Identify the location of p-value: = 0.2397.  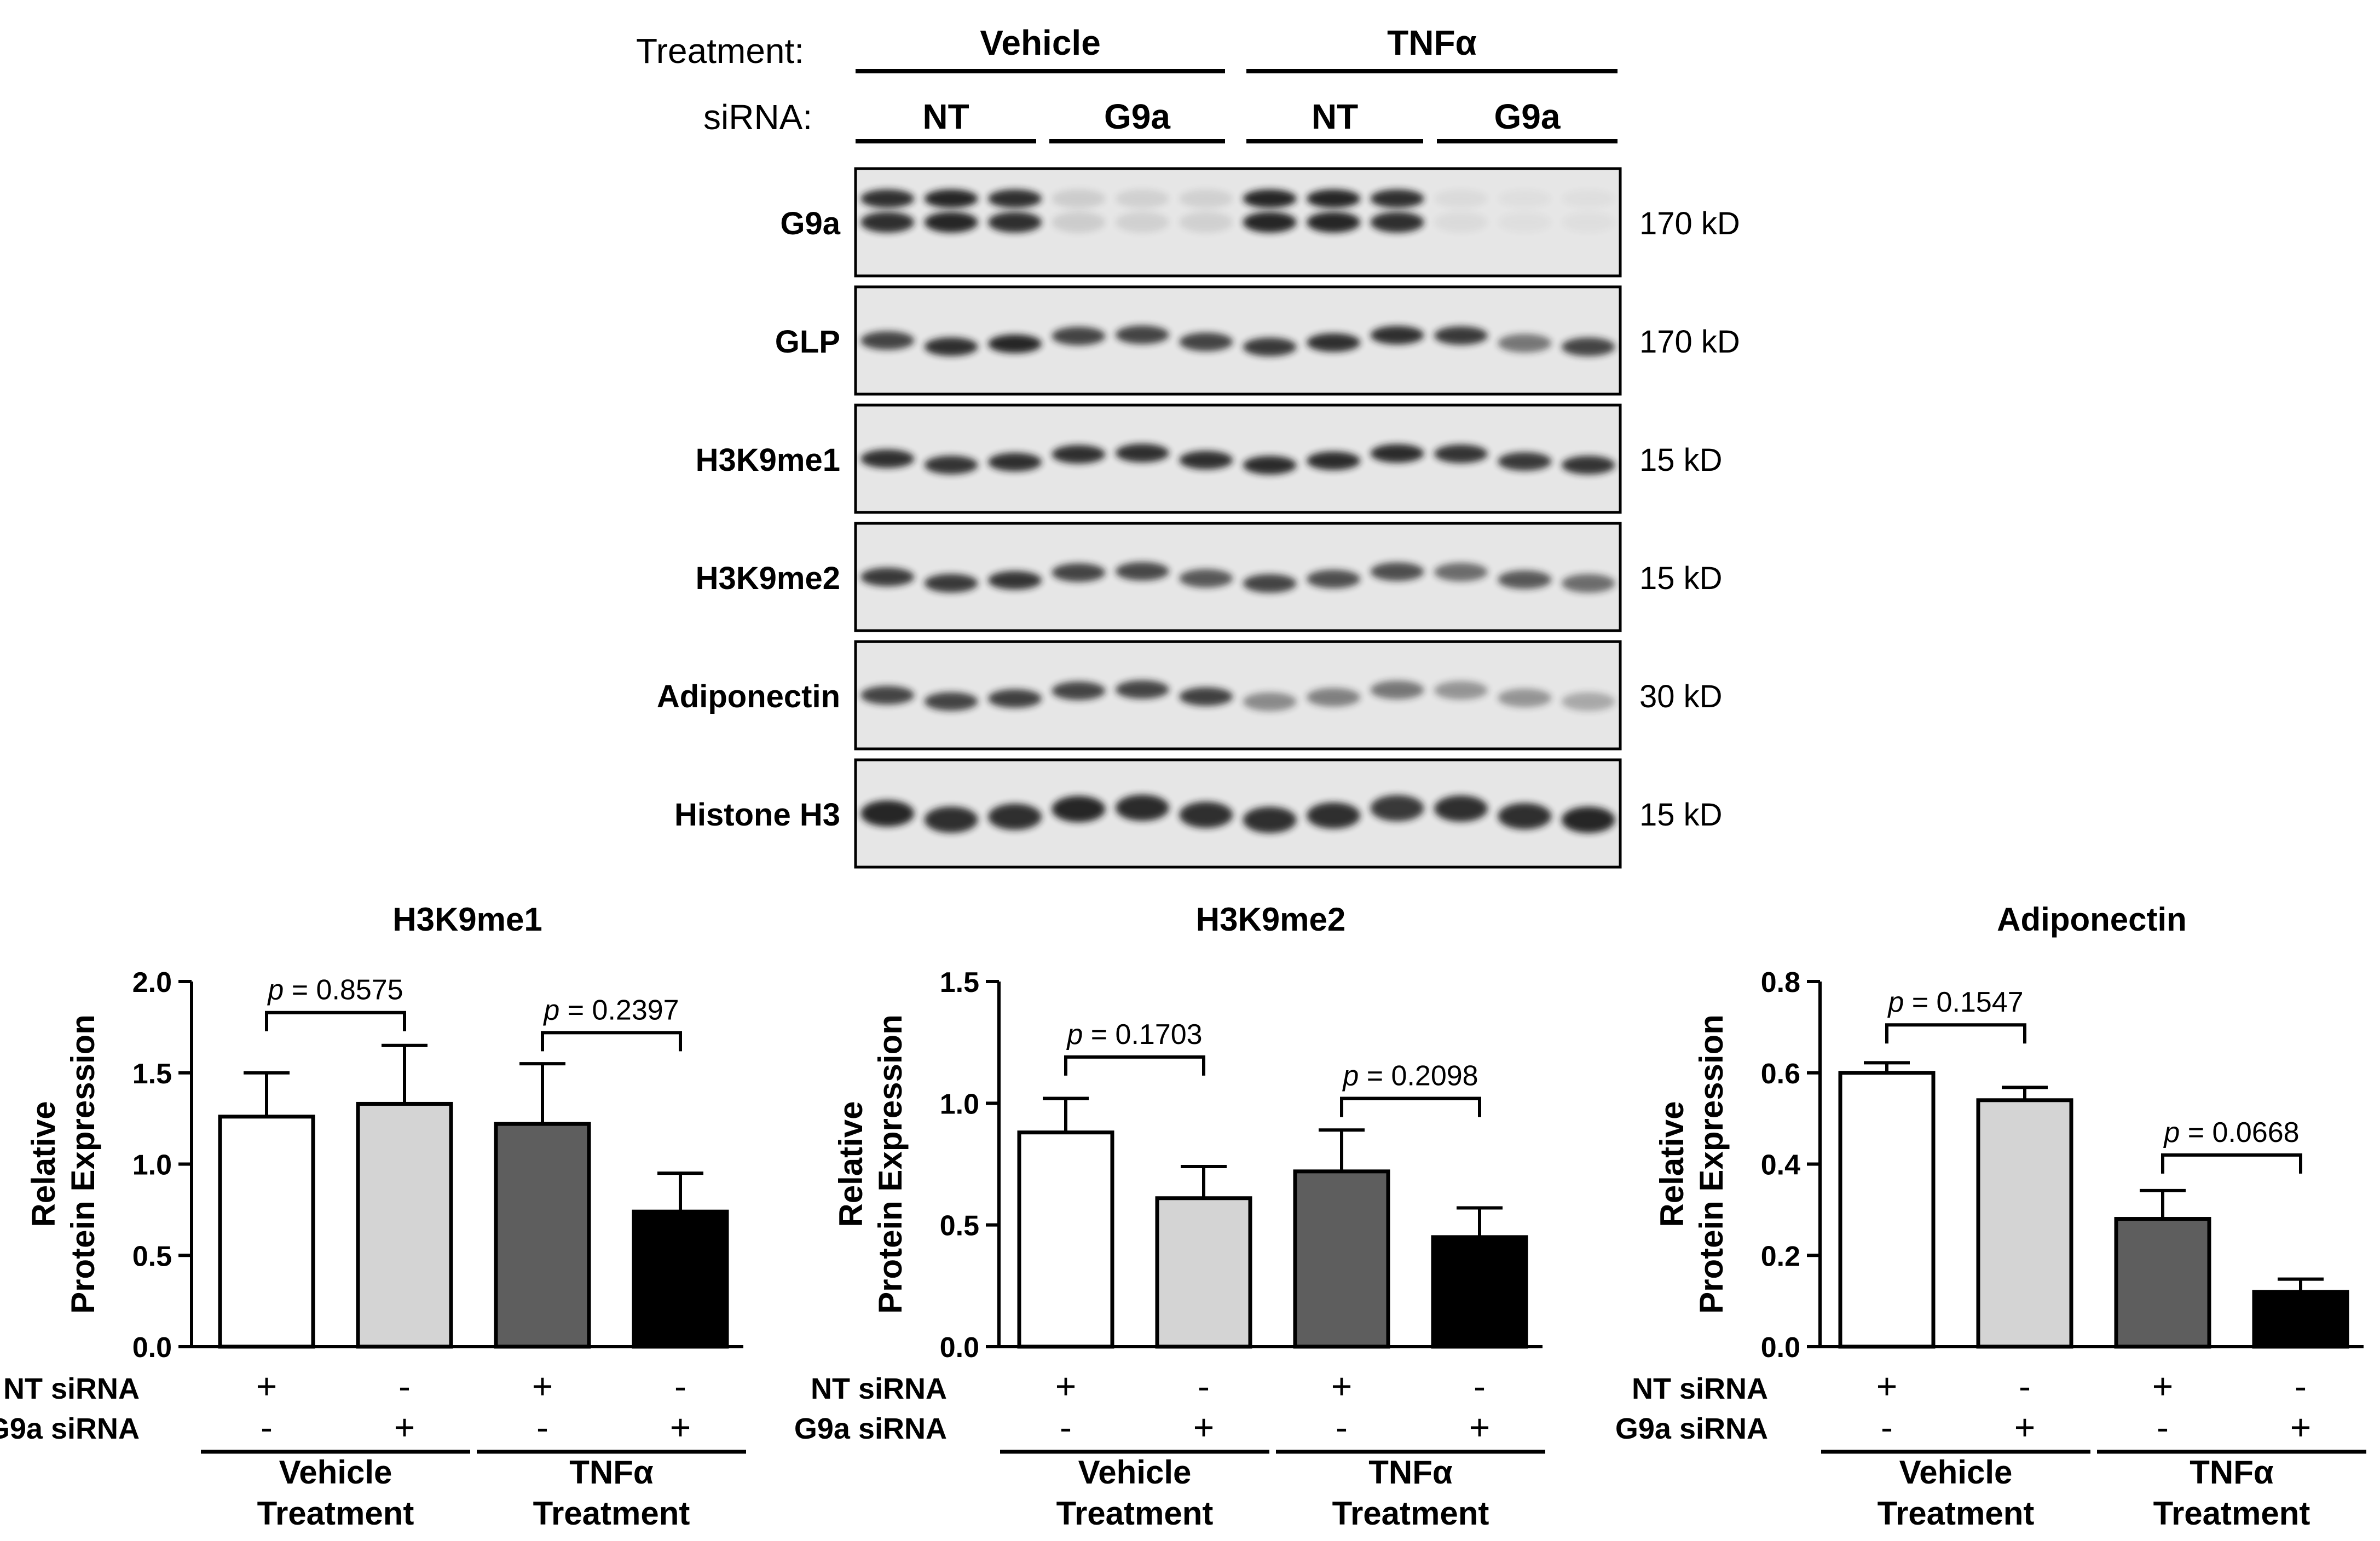
(619, 1010).